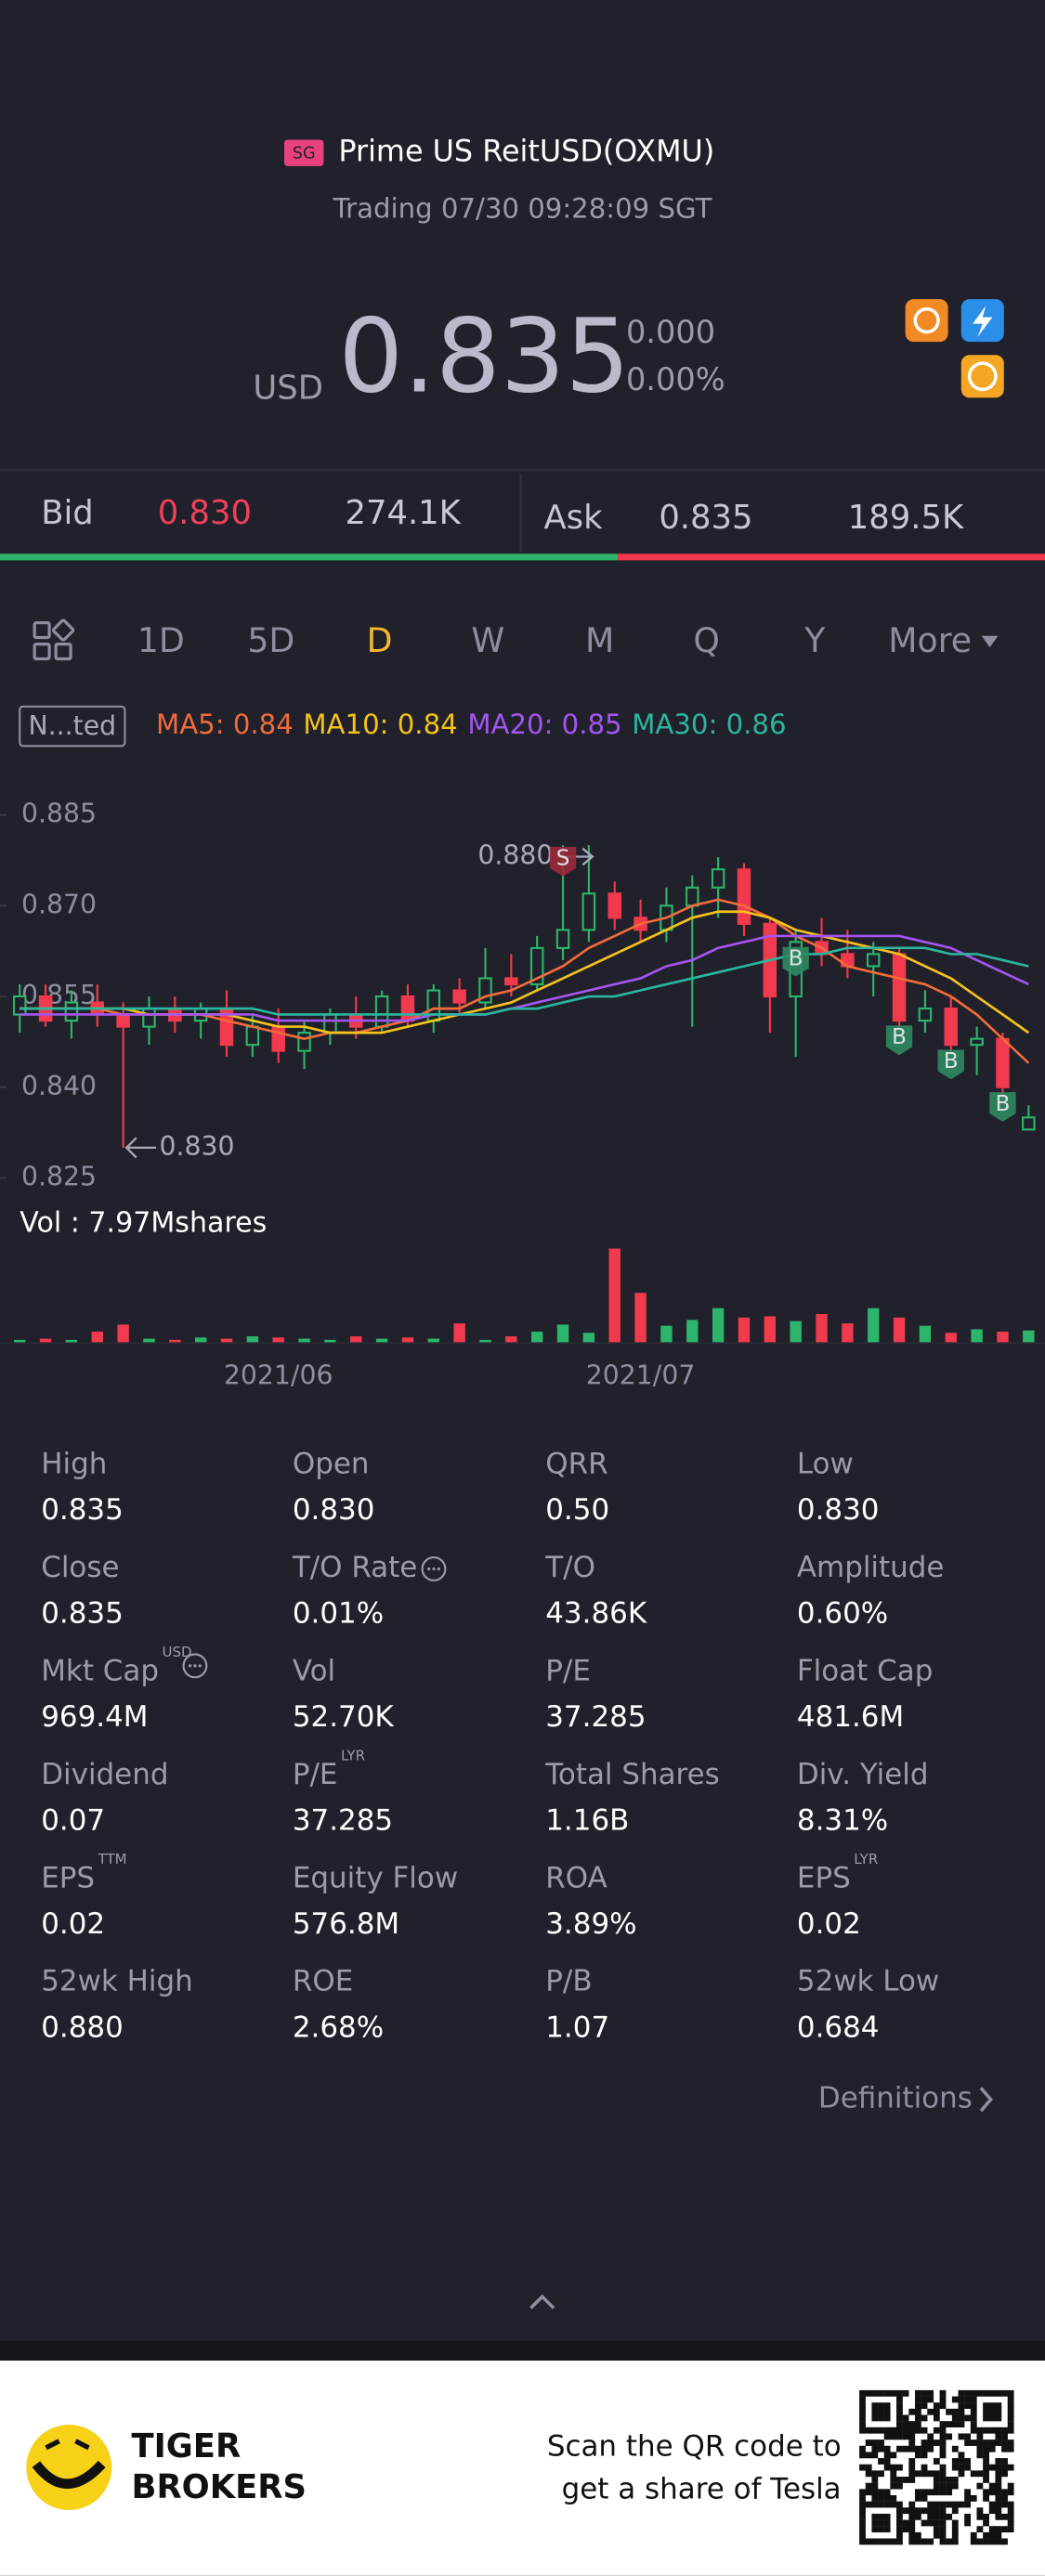 Image resolution: width=1045 pixels, height=2576 pixels. What do you see at coordinates (515, 856) in the screenshot?
I see `max-price-label: 0.880` at bounding box center [515, 856].